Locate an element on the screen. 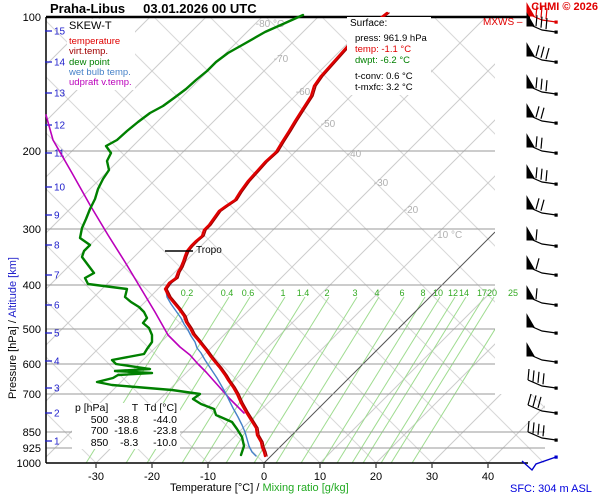  y-axis-label: Pressure [hPa] / Altitude [km] is located at coordinates (13, 328).